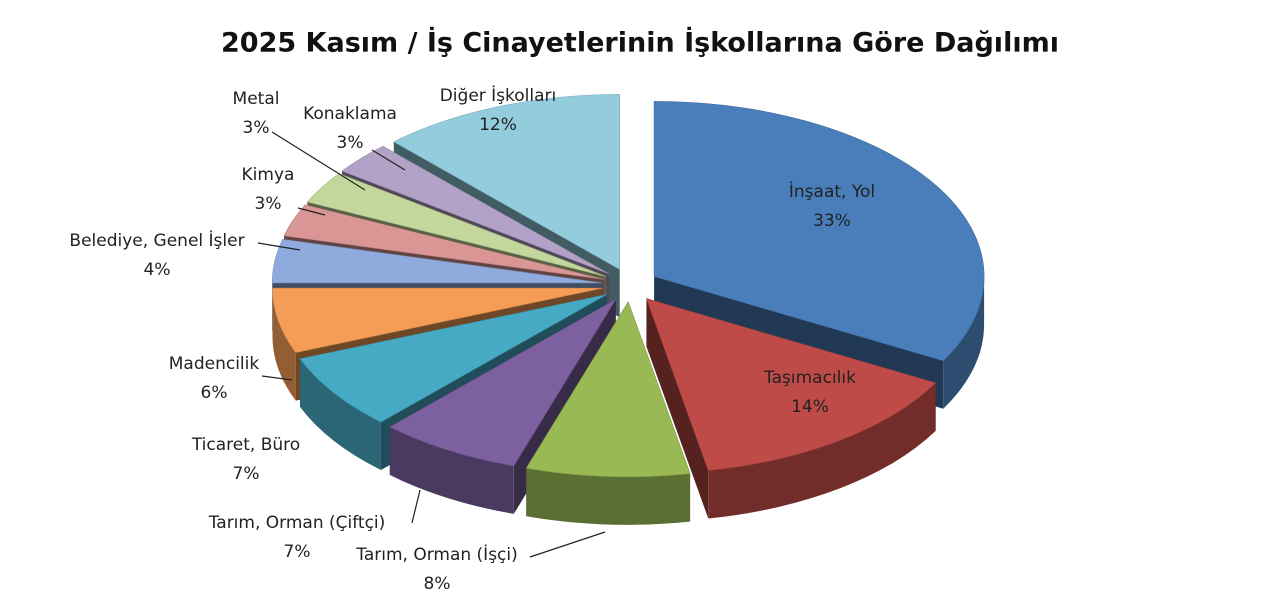  I want to click on slice-label: Kimya, so click(268, 175).